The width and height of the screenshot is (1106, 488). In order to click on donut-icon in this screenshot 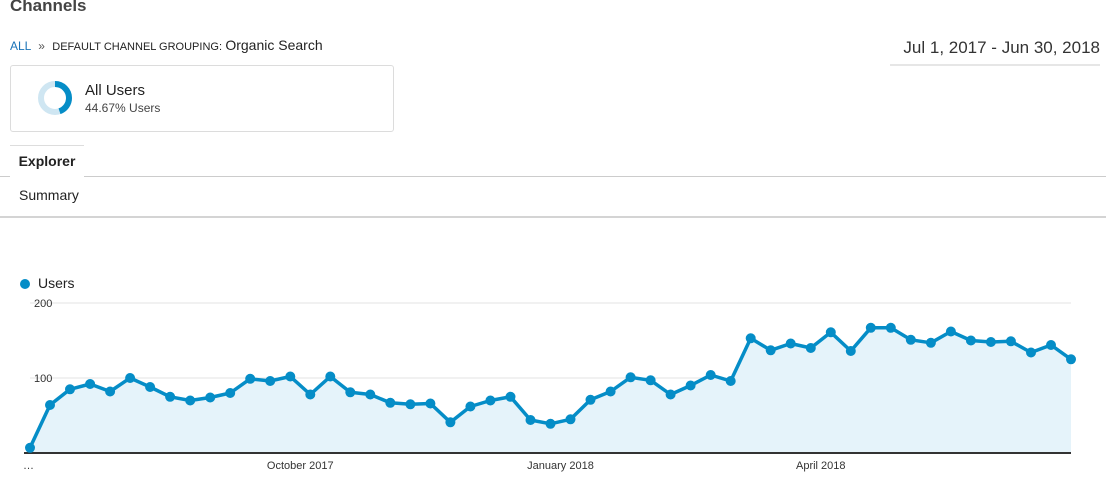, I will do `click(55, 98)`.